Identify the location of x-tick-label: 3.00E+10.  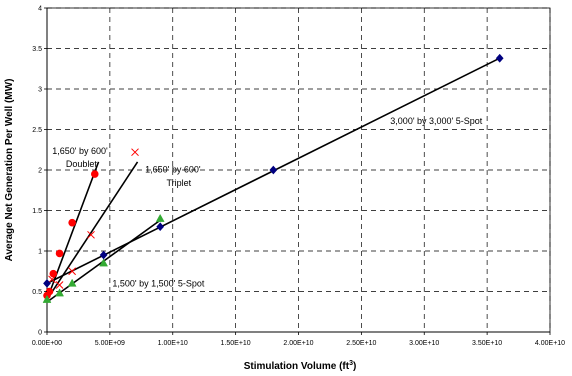
(424, 343).